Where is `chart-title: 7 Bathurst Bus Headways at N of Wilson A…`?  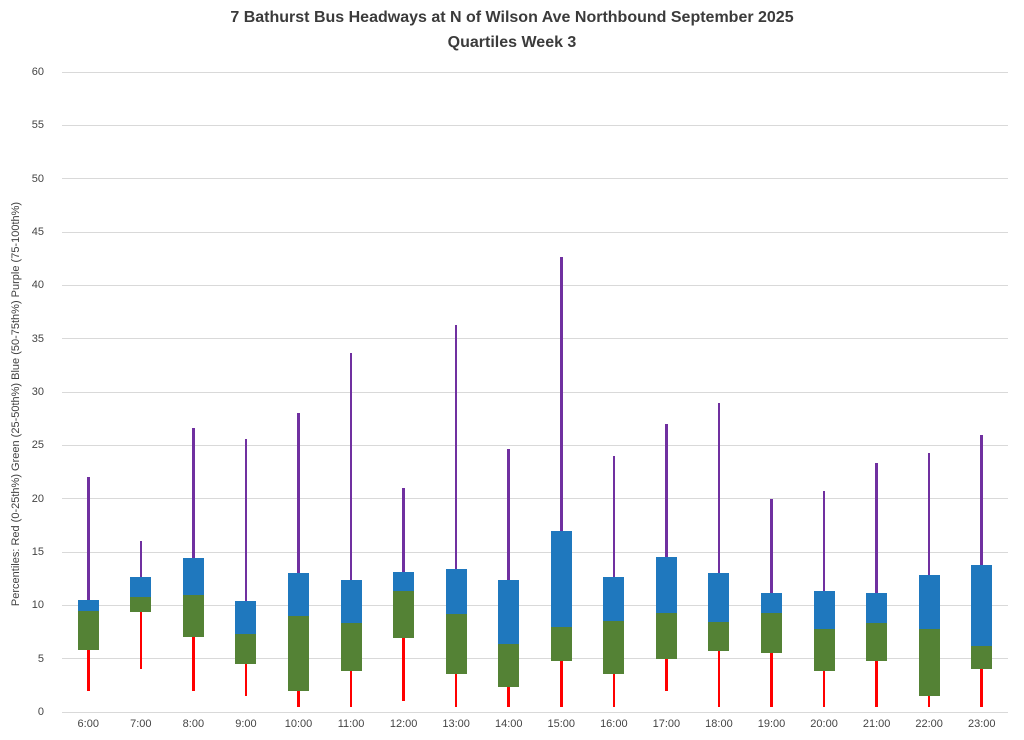 chart-title: 7 Bathurst Bus Headways at N of Wilson A… is located at coordinates (512, 17).